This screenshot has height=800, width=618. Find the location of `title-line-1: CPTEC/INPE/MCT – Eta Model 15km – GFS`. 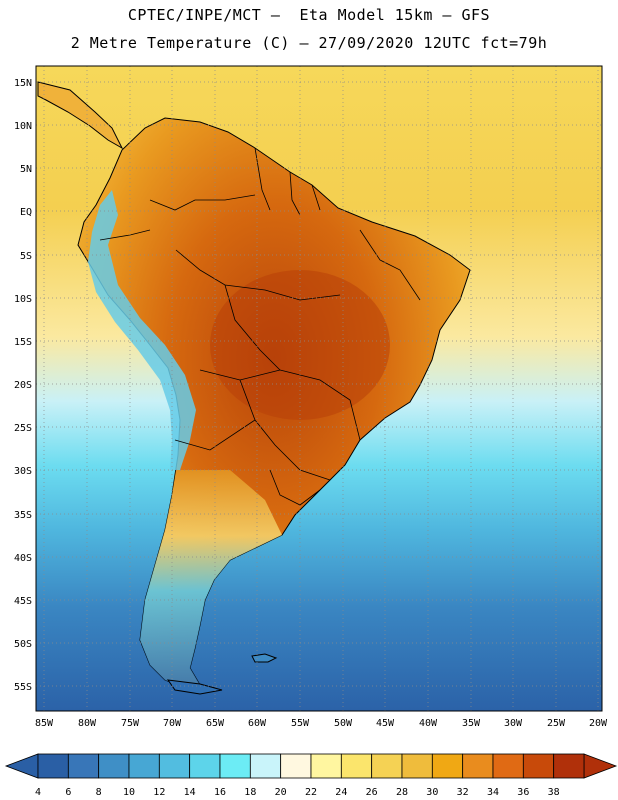

title-line-1: CPTEC/INPE/MCT – Eta Model 15km – GFS is located at coordinates (309, 15).